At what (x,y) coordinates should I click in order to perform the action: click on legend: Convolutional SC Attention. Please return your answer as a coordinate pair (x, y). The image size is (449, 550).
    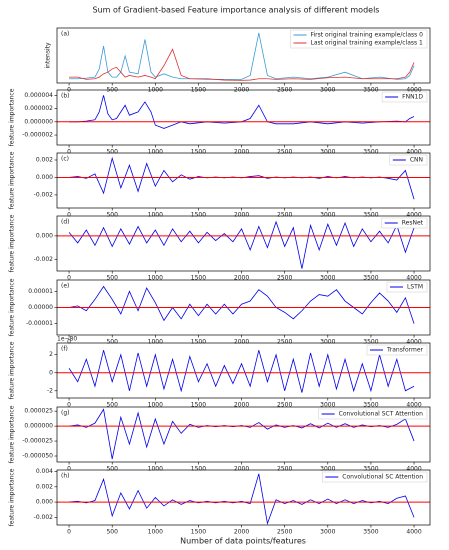
    Looking at the image, I should click on (375, 477).